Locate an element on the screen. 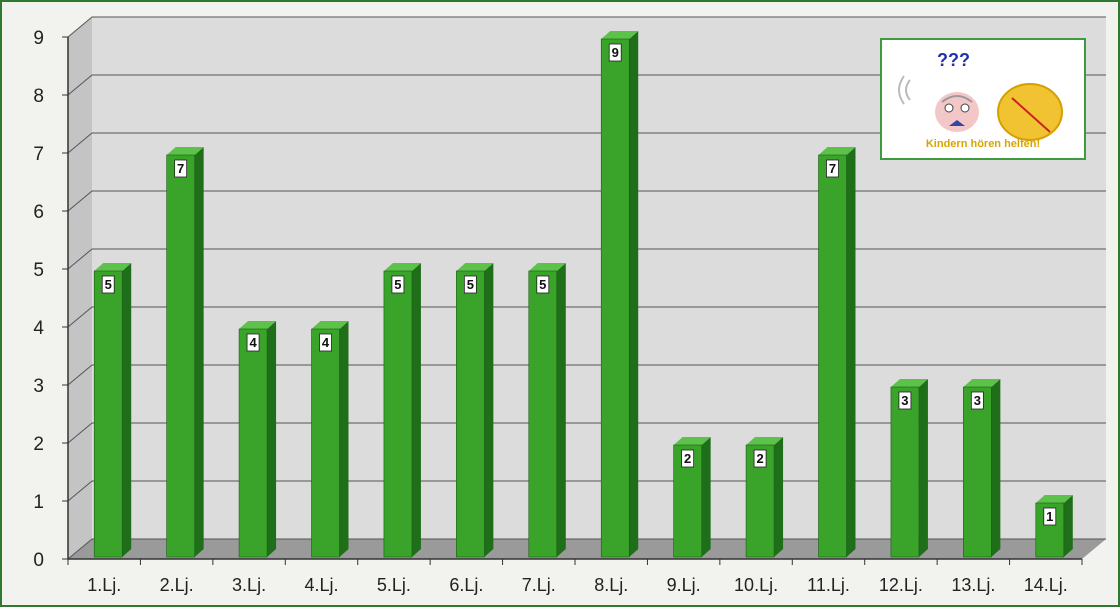 The height and width of the screenshot is (609, 1120). plot-side-wall is located at coordinates (80, 288).